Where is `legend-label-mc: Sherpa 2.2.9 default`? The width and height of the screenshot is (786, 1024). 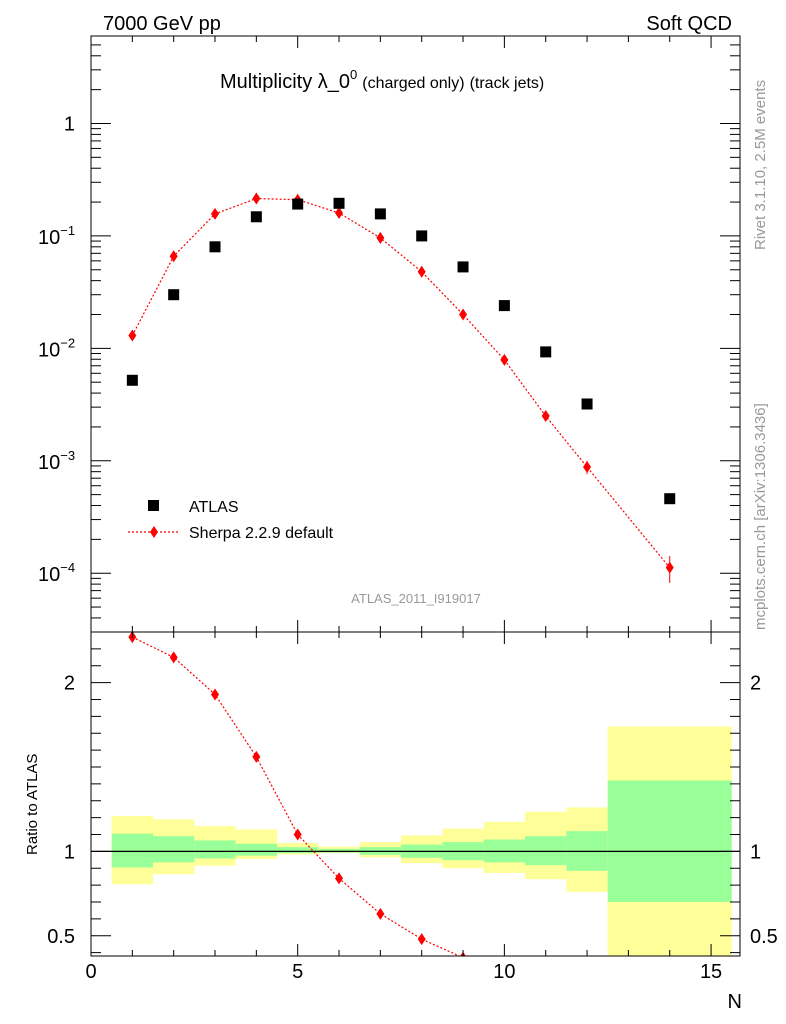
legend-label-mc: Sherpa 2.2.9 default is located at coordinates (261, 533).